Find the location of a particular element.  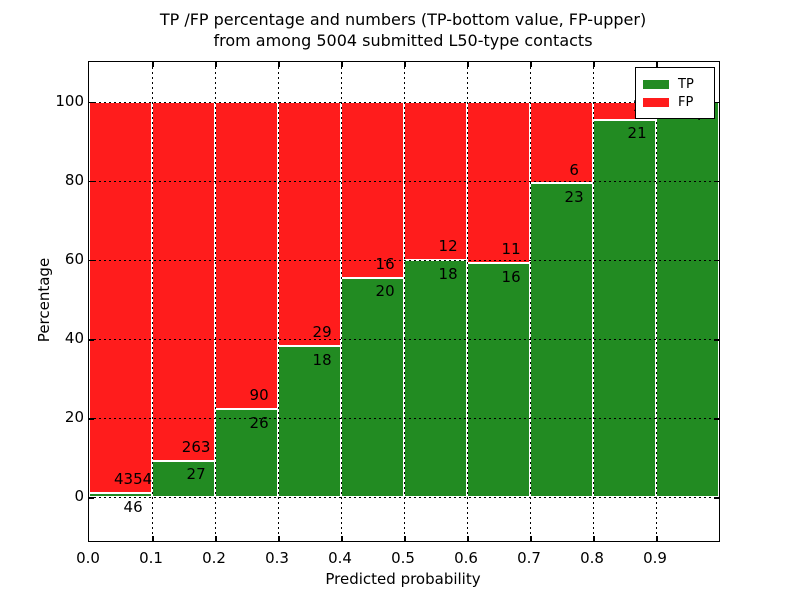

x-tick-label: 0.4 is located at coordinates (340, 558).